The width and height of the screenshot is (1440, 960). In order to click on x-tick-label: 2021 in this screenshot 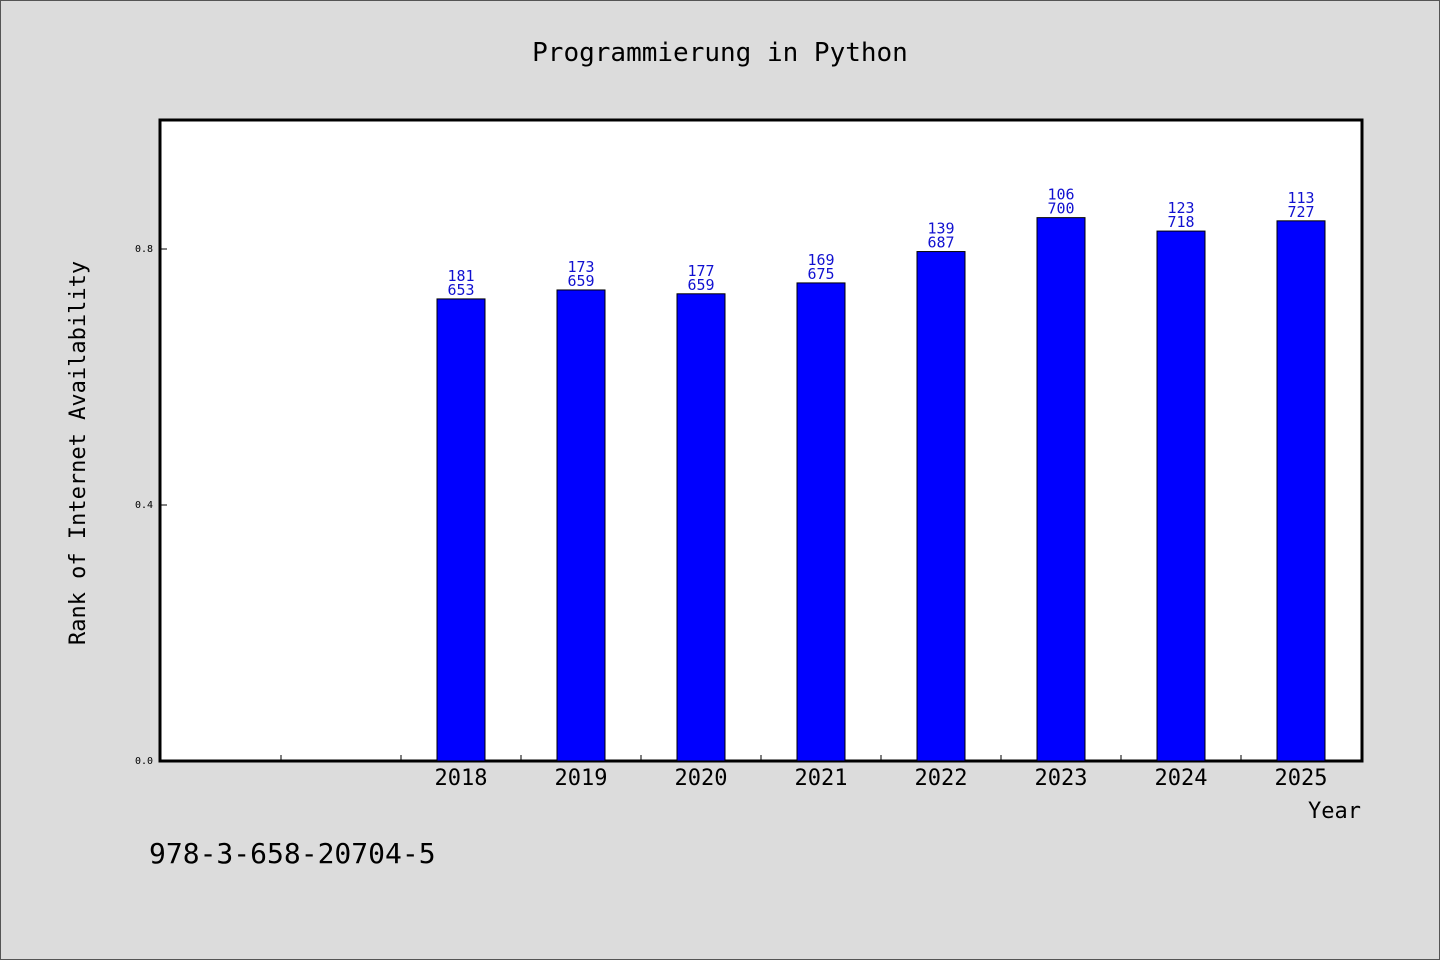, I will do `click(821, 778)`.